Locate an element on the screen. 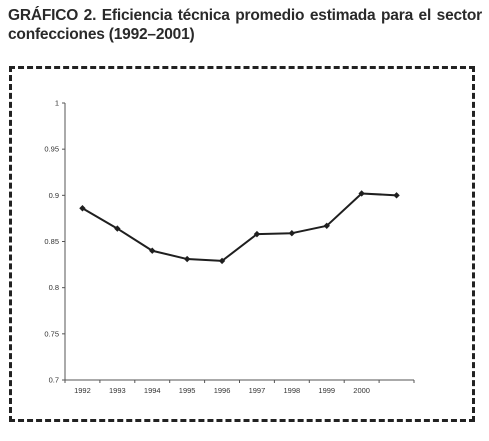 This screenshot has width=489, height=441. x-tick-label: 1999 is located at coordinates (326, 390).